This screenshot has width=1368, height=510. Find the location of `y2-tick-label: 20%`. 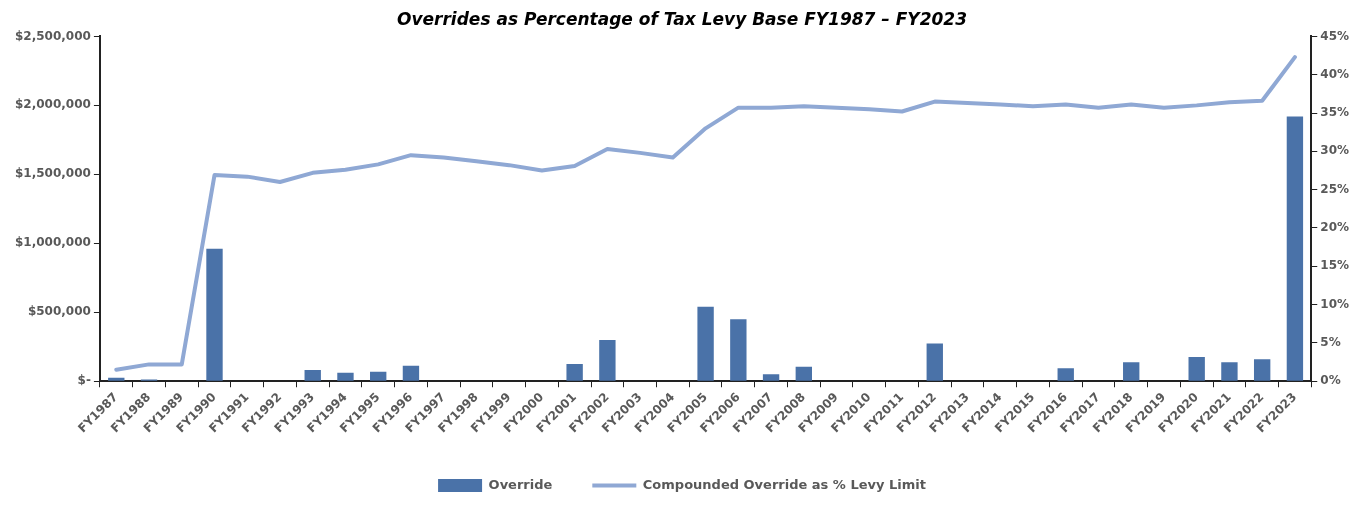

y2-tick-label: 20% is located at coordinates (1335, 227).